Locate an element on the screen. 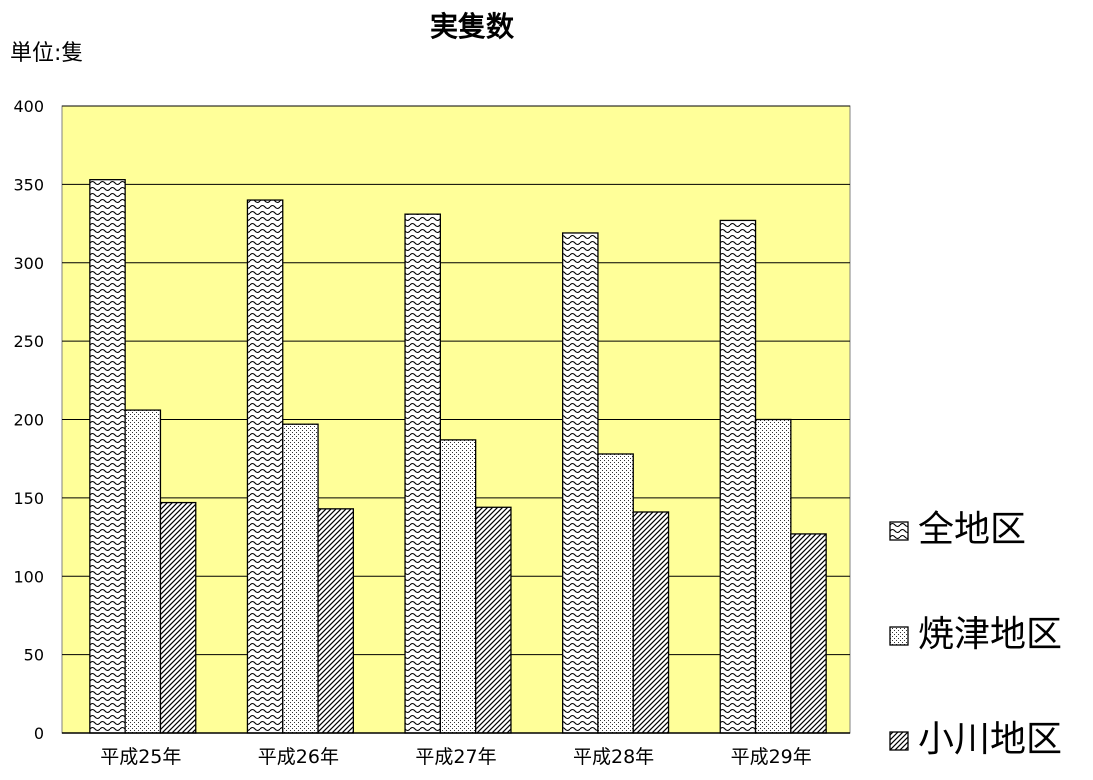 The image size is (1093, 780). y-tick-label: 300 is located at coordinates (28, 263).